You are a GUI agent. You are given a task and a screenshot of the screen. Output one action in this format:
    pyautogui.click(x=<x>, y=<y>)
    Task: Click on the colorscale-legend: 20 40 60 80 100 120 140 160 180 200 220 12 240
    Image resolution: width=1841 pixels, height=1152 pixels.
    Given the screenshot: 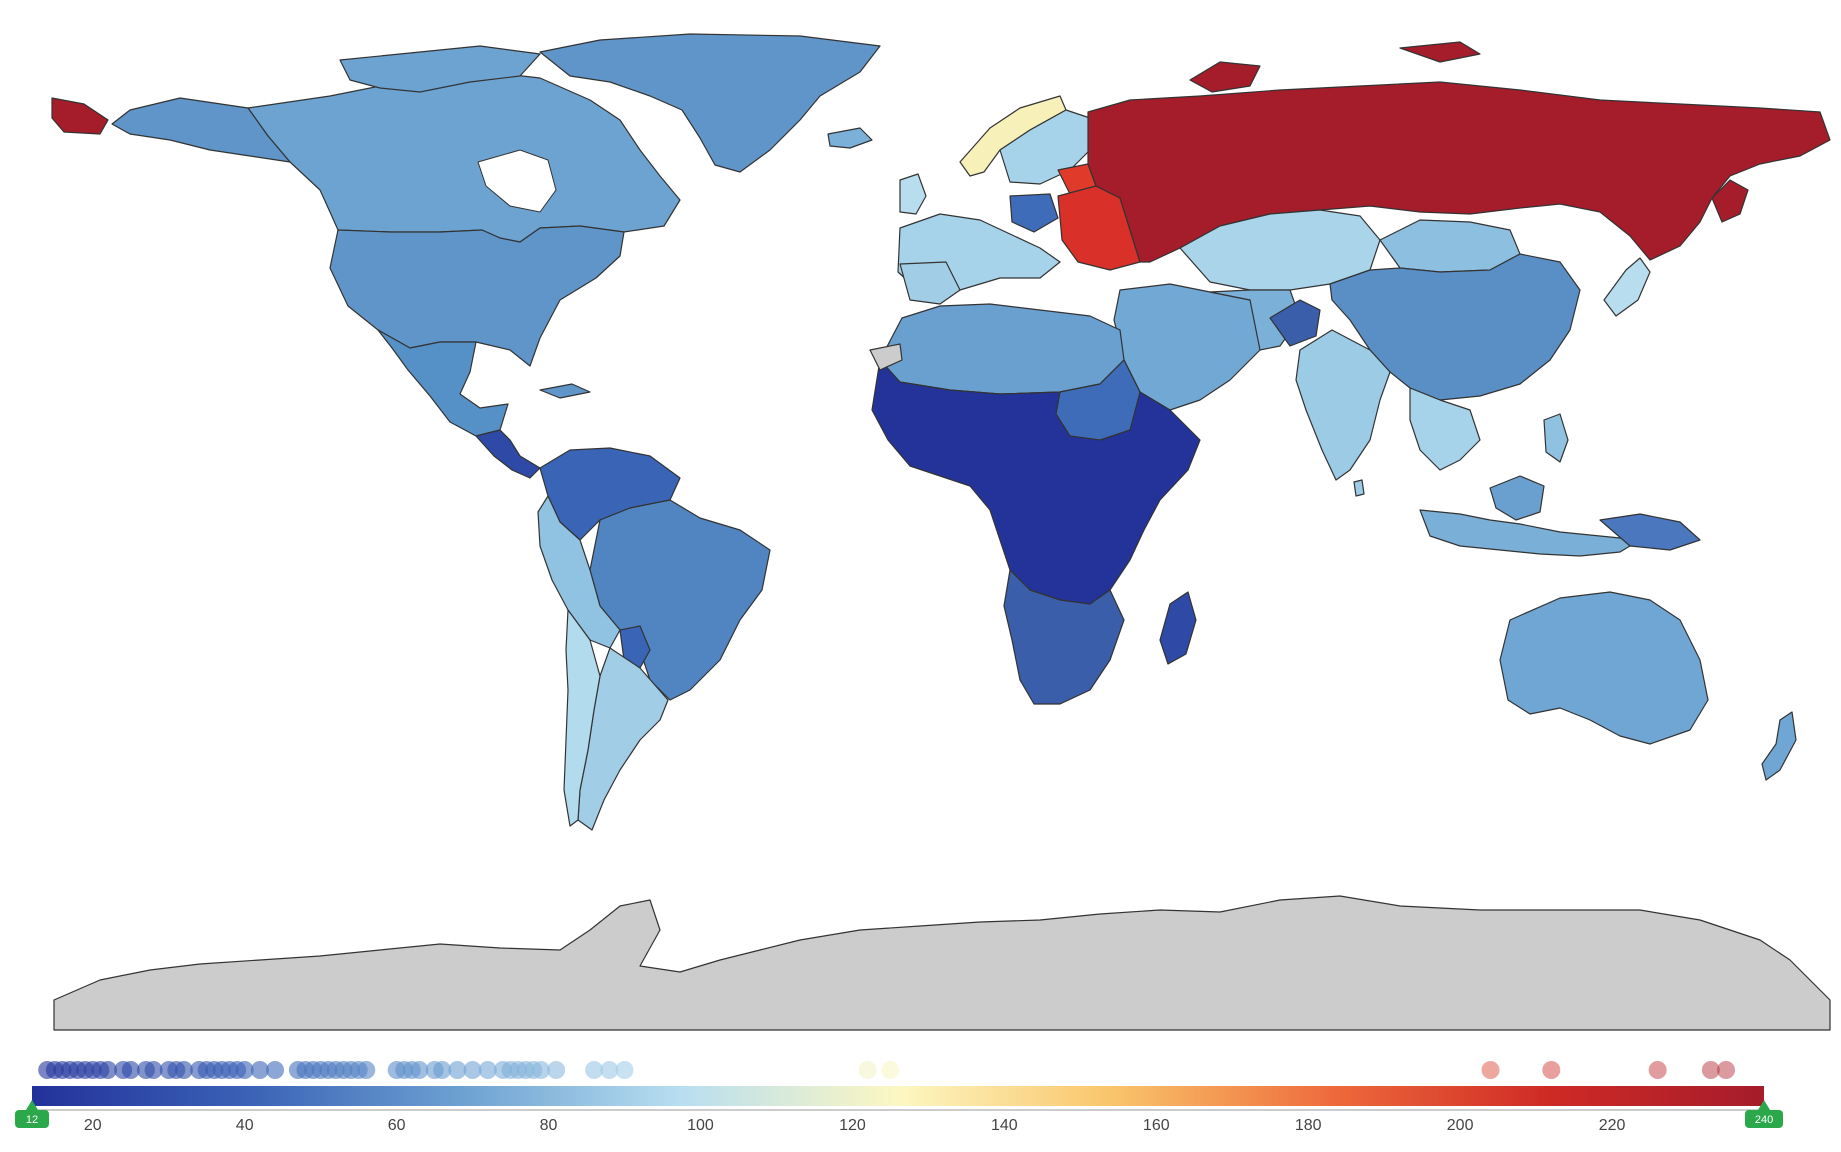 What is the action you would take?
    pyautogui.click(x=899, y=1097)
    